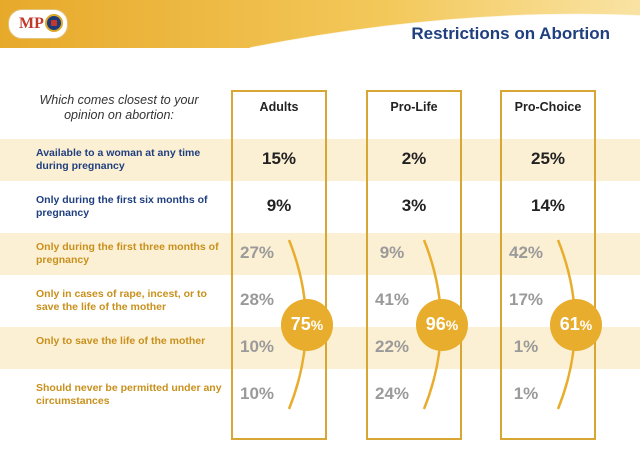 The width and height of the screenshot is (640, 451). I want to click on value-cell: 24%, so click(392, 393).